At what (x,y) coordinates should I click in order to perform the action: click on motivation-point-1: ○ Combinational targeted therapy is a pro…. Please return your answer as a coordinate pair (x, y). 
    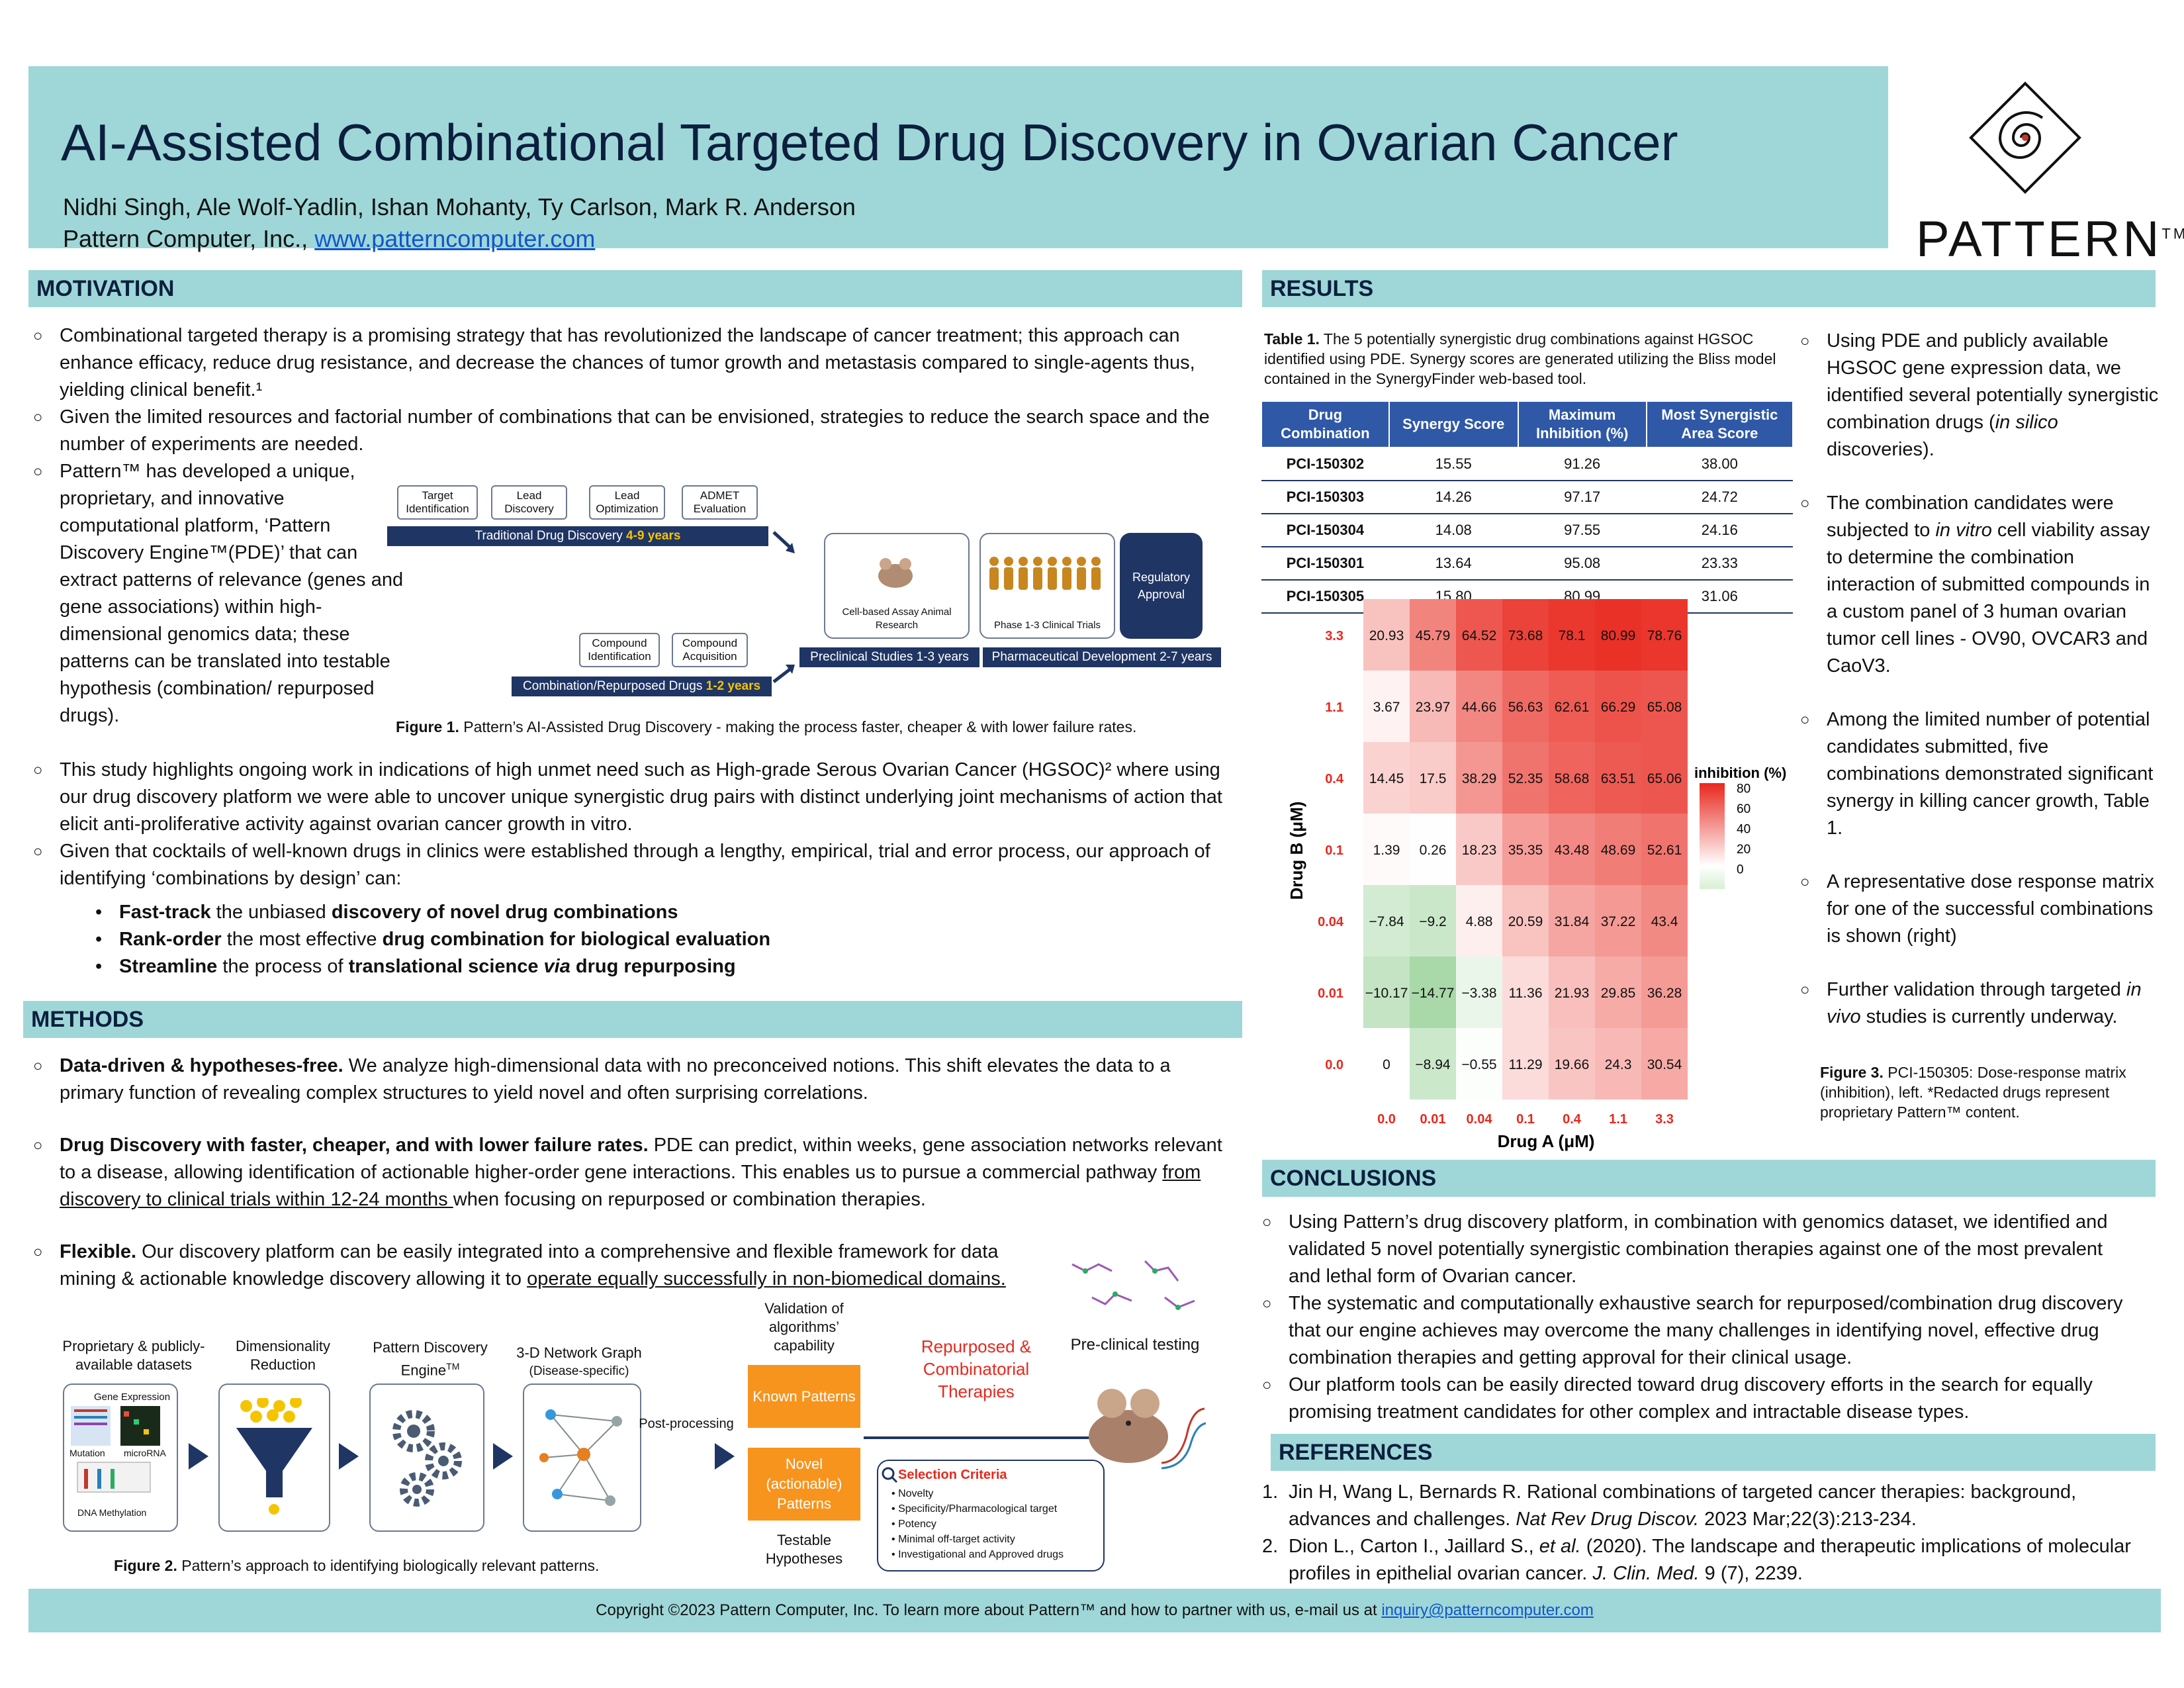
    Looking at the image, I should click on (632, 363).